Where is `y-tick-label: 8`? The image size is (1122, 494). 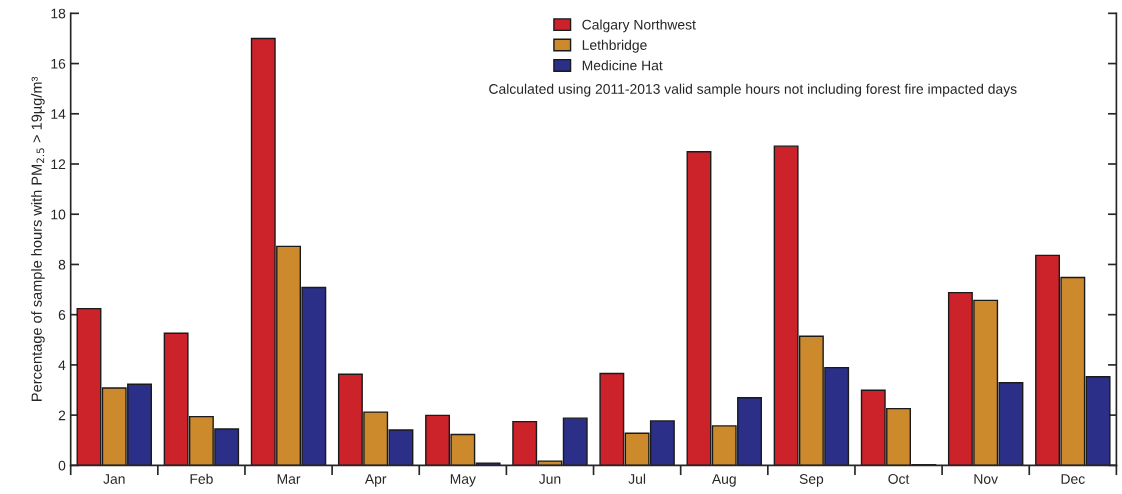
y-tick-label: 8 is located at coordinates (62, 264).